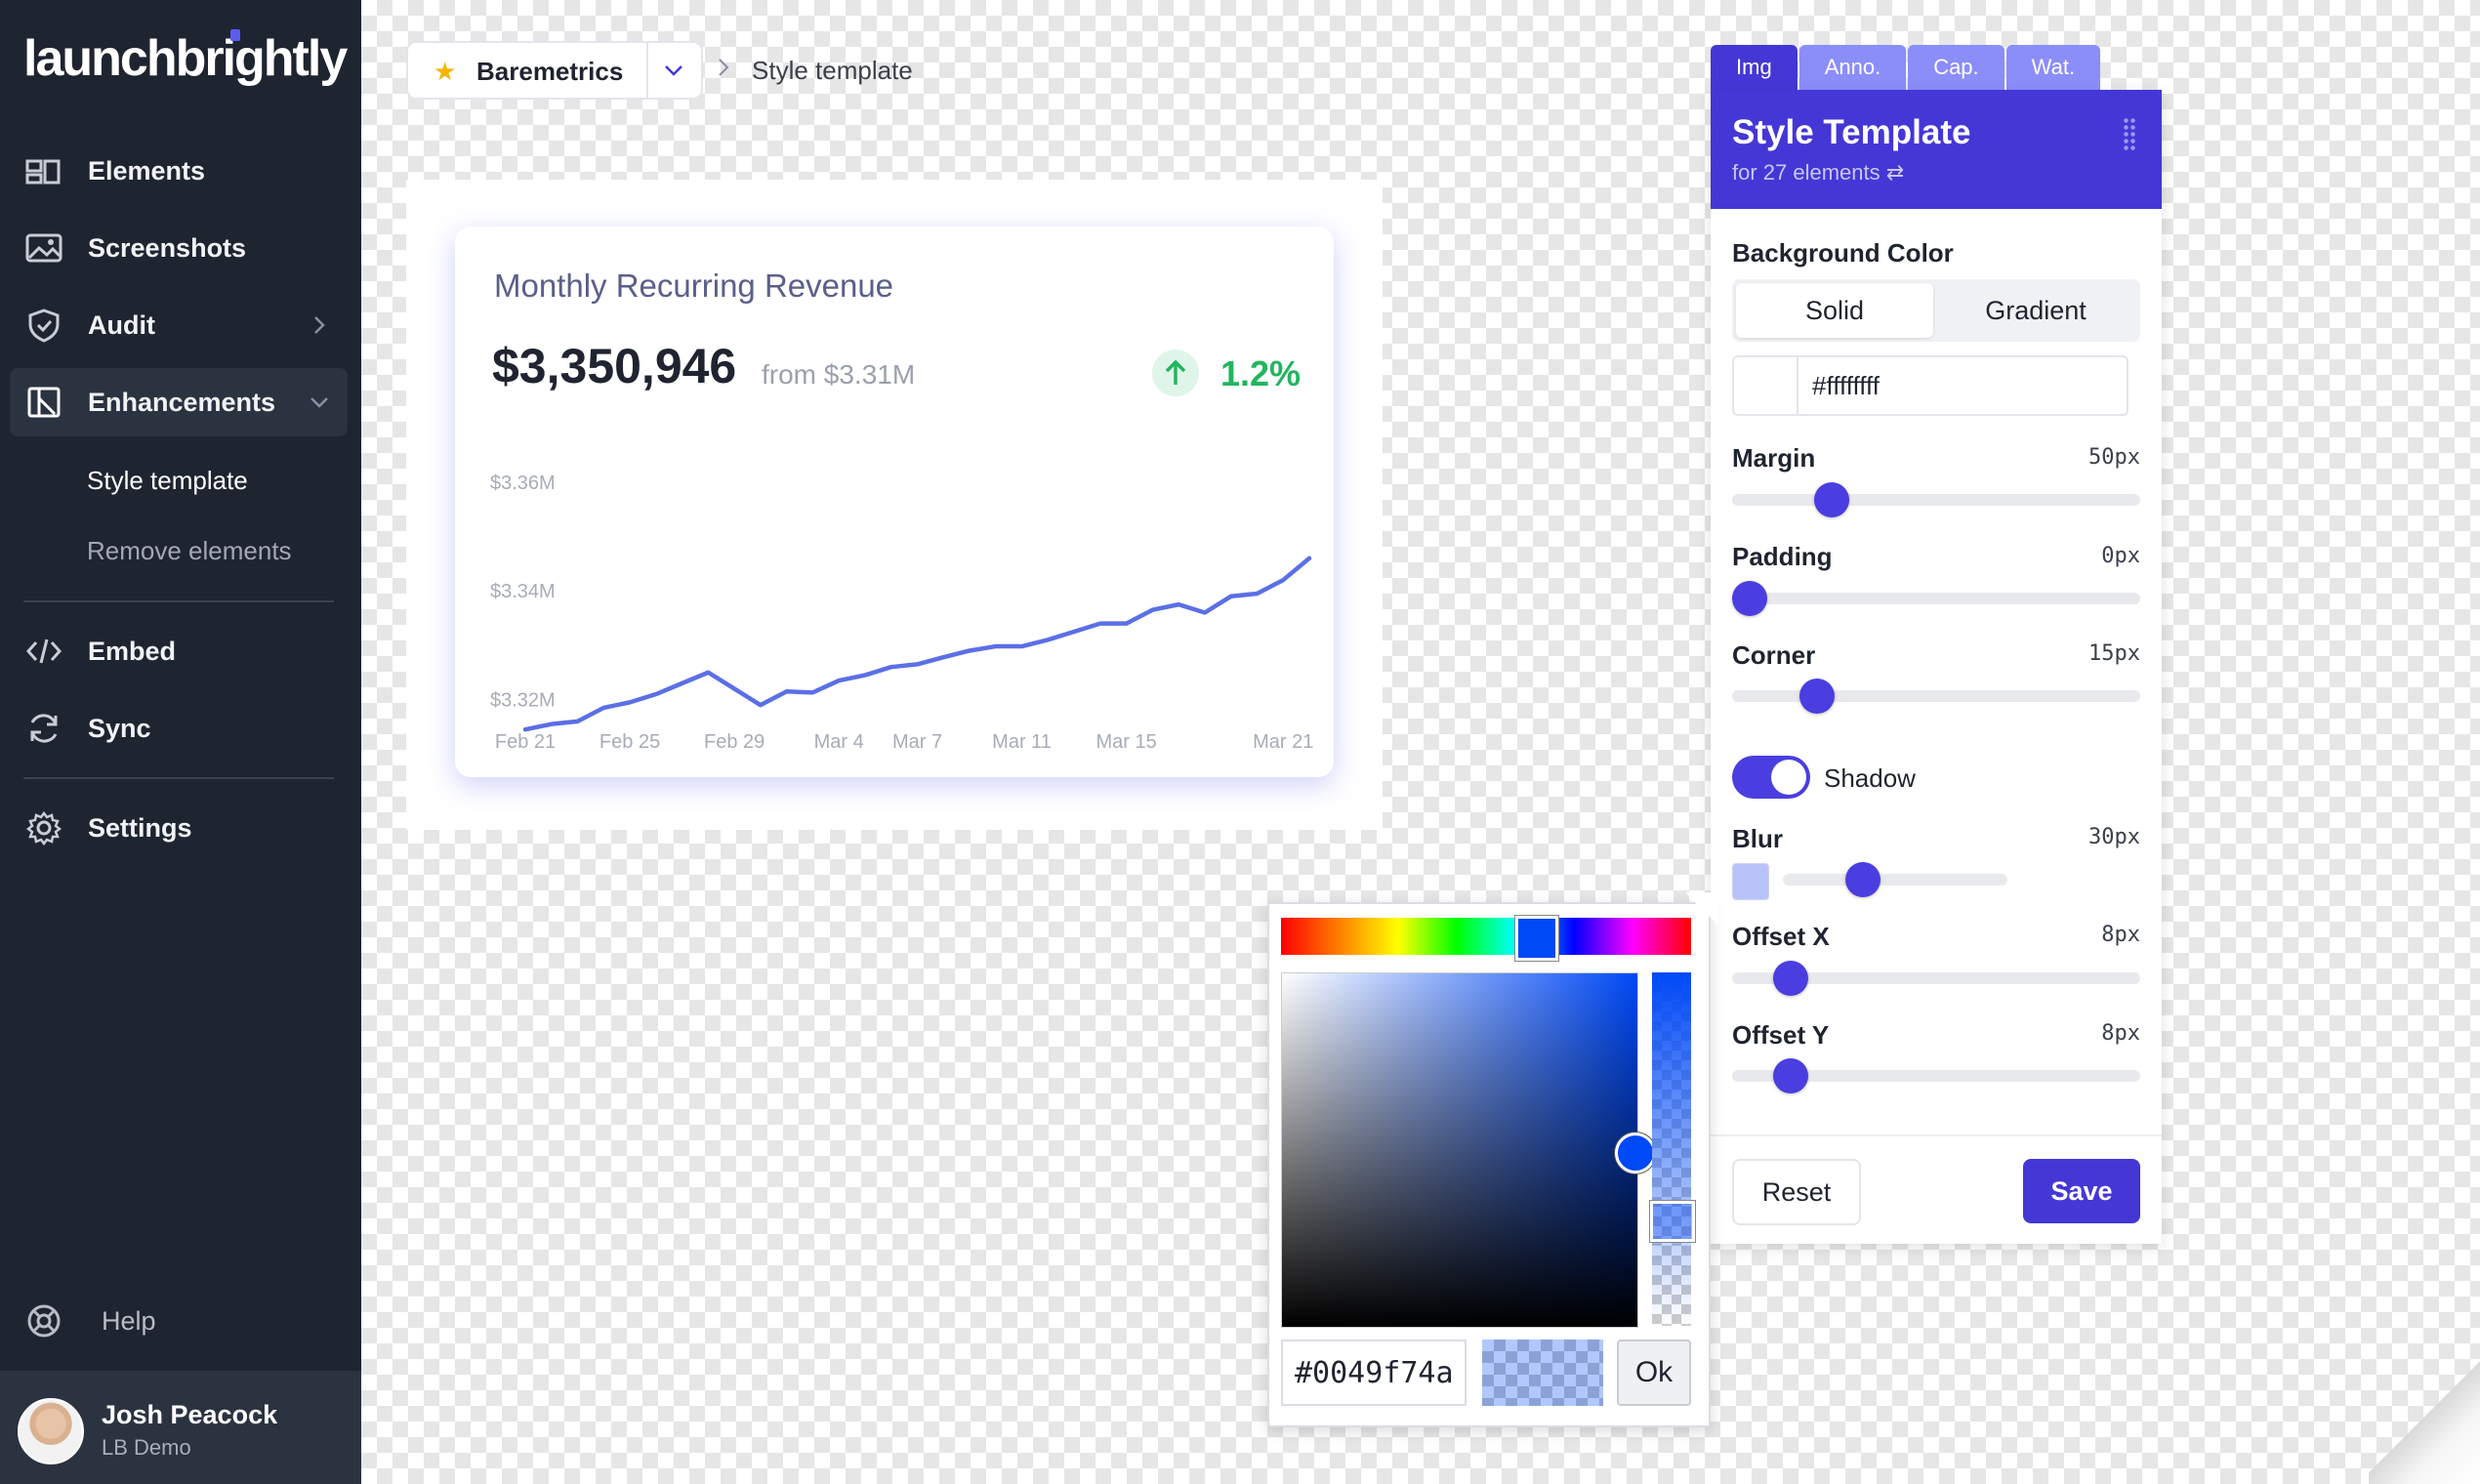 The height and width of the screenshot is (1484, 2480). Describe the element at coordinates (734, 742) in the screenshot. I see `x-tick-label: Feb 29` at that location.